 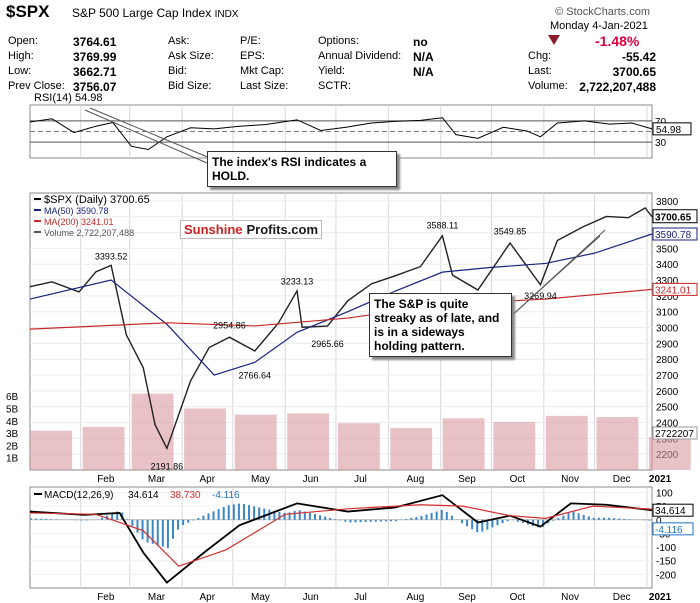 What do you see at coordinates (341, 535) in the screenshot?
I see `signal-line` at bounding box center [341, 535].